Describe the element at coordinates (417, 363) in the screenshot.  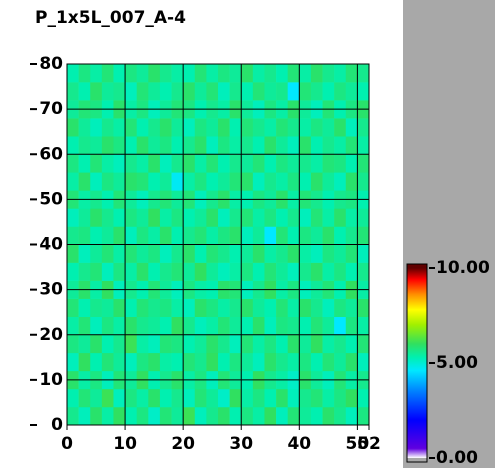
I see `colorbar-frame` at that location.